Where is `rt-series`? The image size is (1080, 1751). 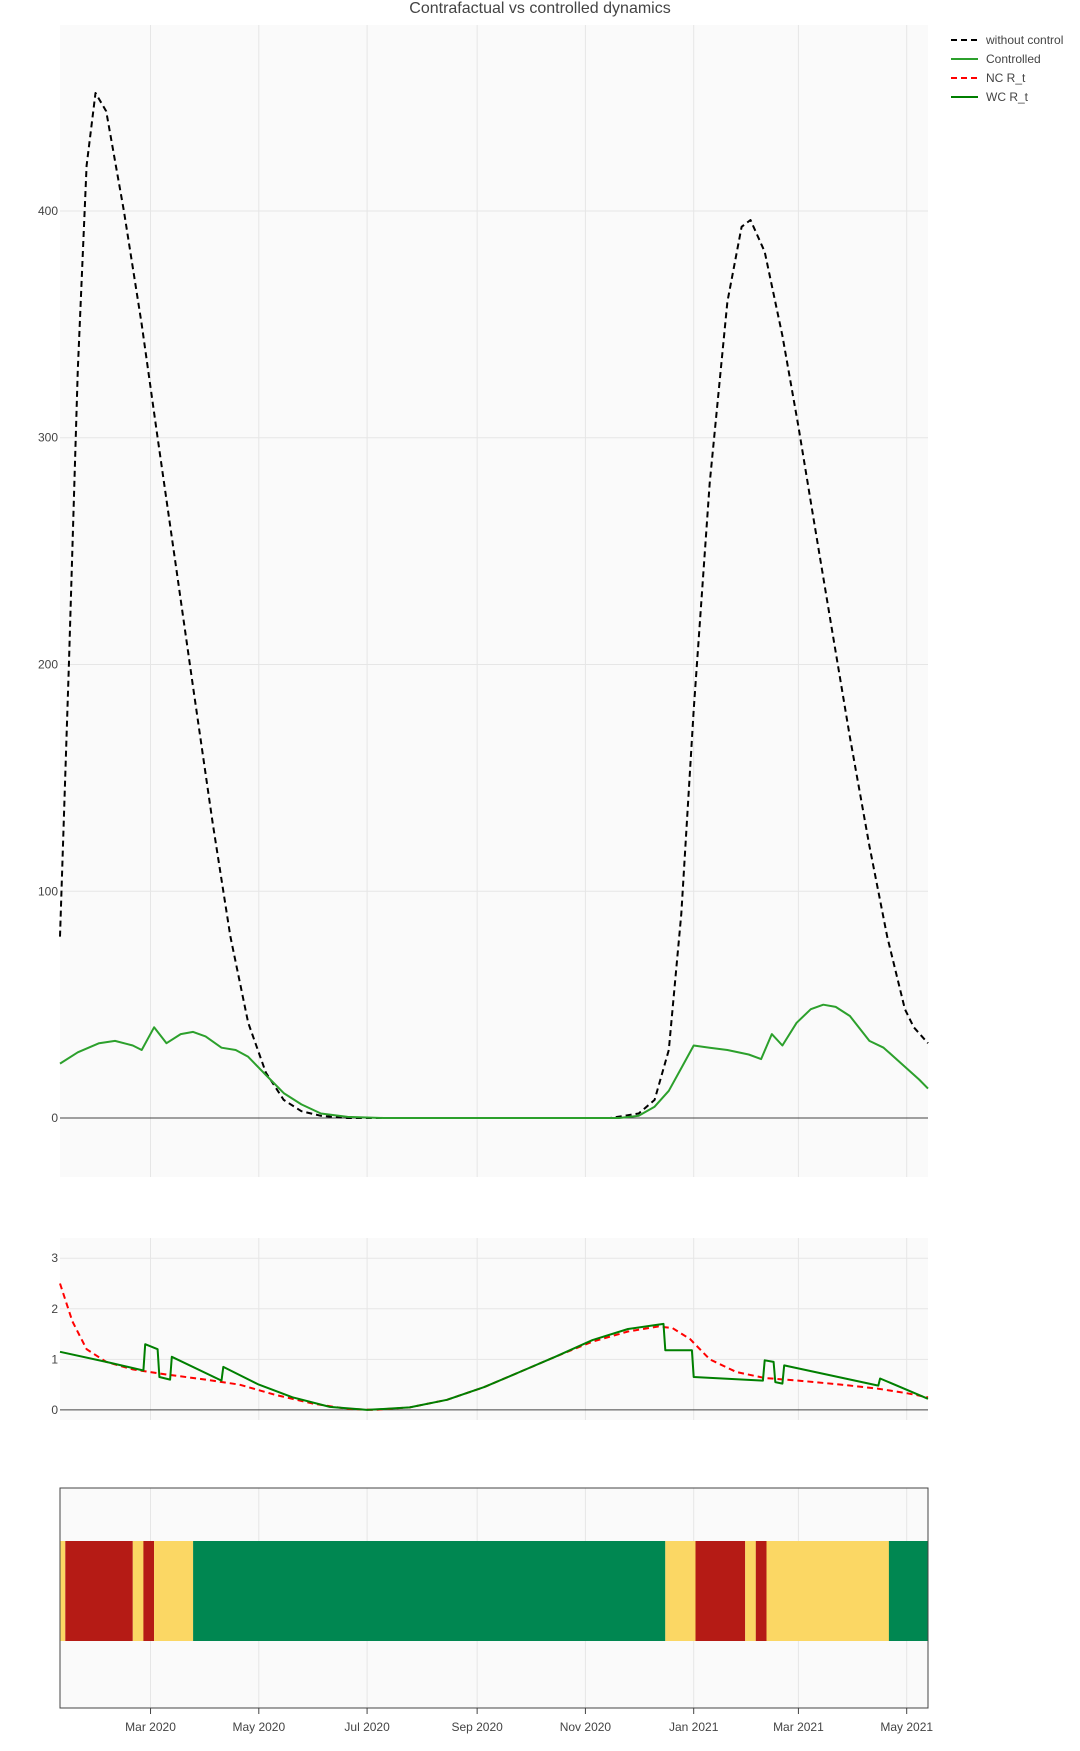
rt-series is located at coordinates (494, 1347).